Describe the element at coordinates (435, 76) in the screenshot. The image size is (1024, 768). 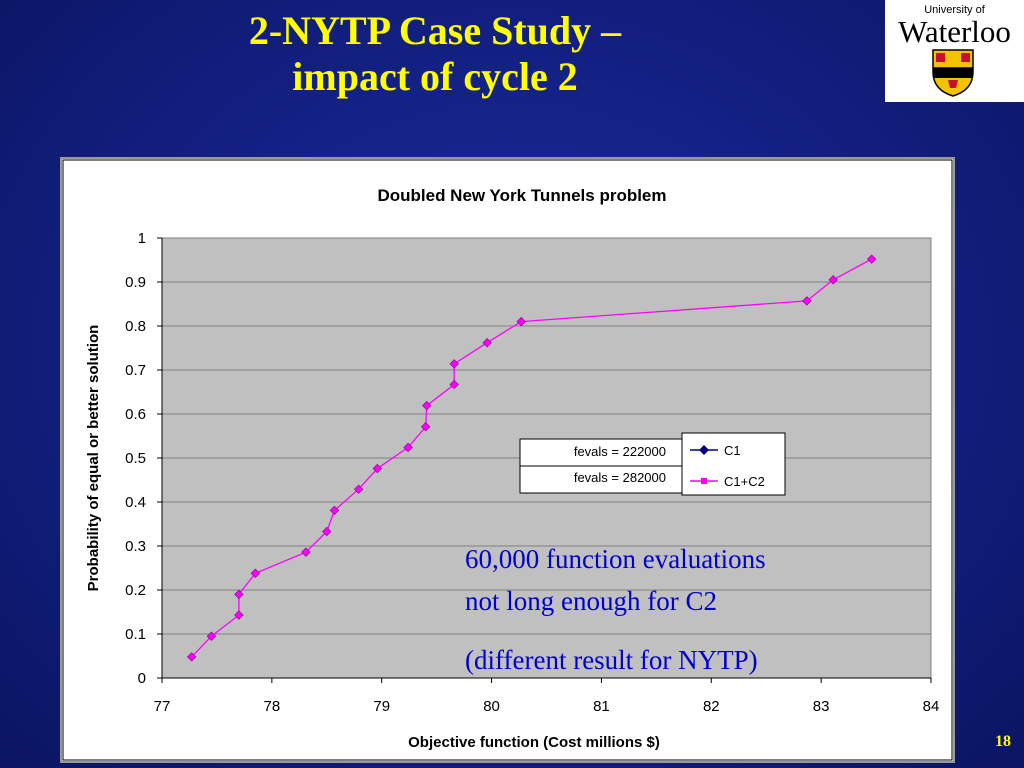
I see `slide-title-line2: impact of cycle 2` at that location.